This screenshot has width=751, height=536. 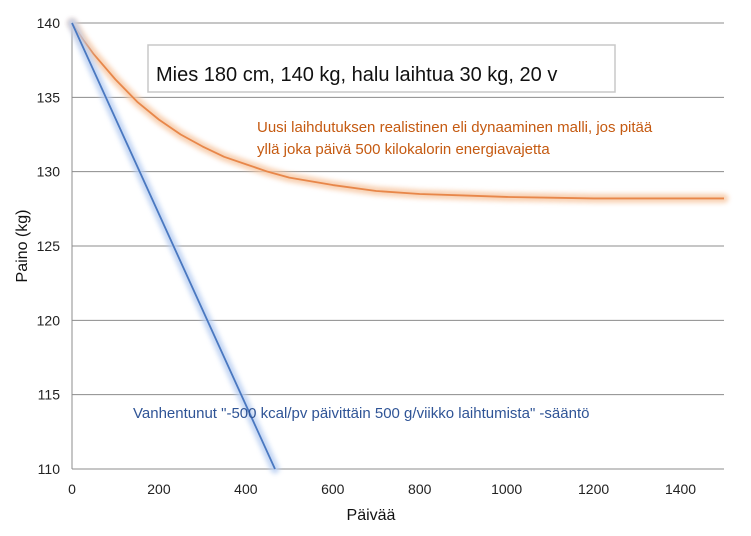 I want to click on y-tick-label: 135, so click(x=49, y=97).